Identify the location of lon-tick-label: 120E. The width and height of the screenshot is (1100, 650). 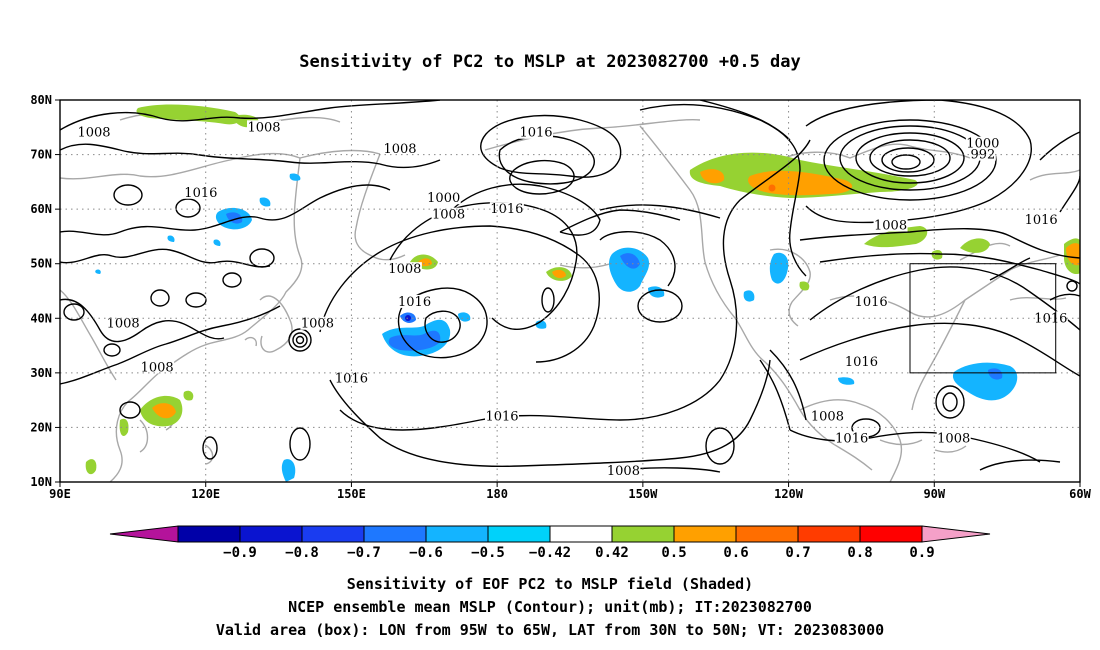
(205, 494).